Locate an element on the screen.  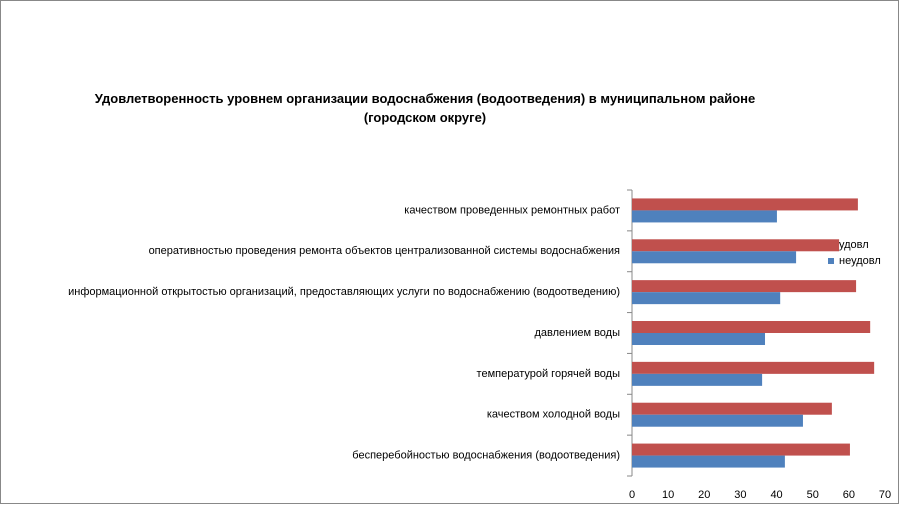
x-tick-label: 60 is located at coordinates (849, 495).